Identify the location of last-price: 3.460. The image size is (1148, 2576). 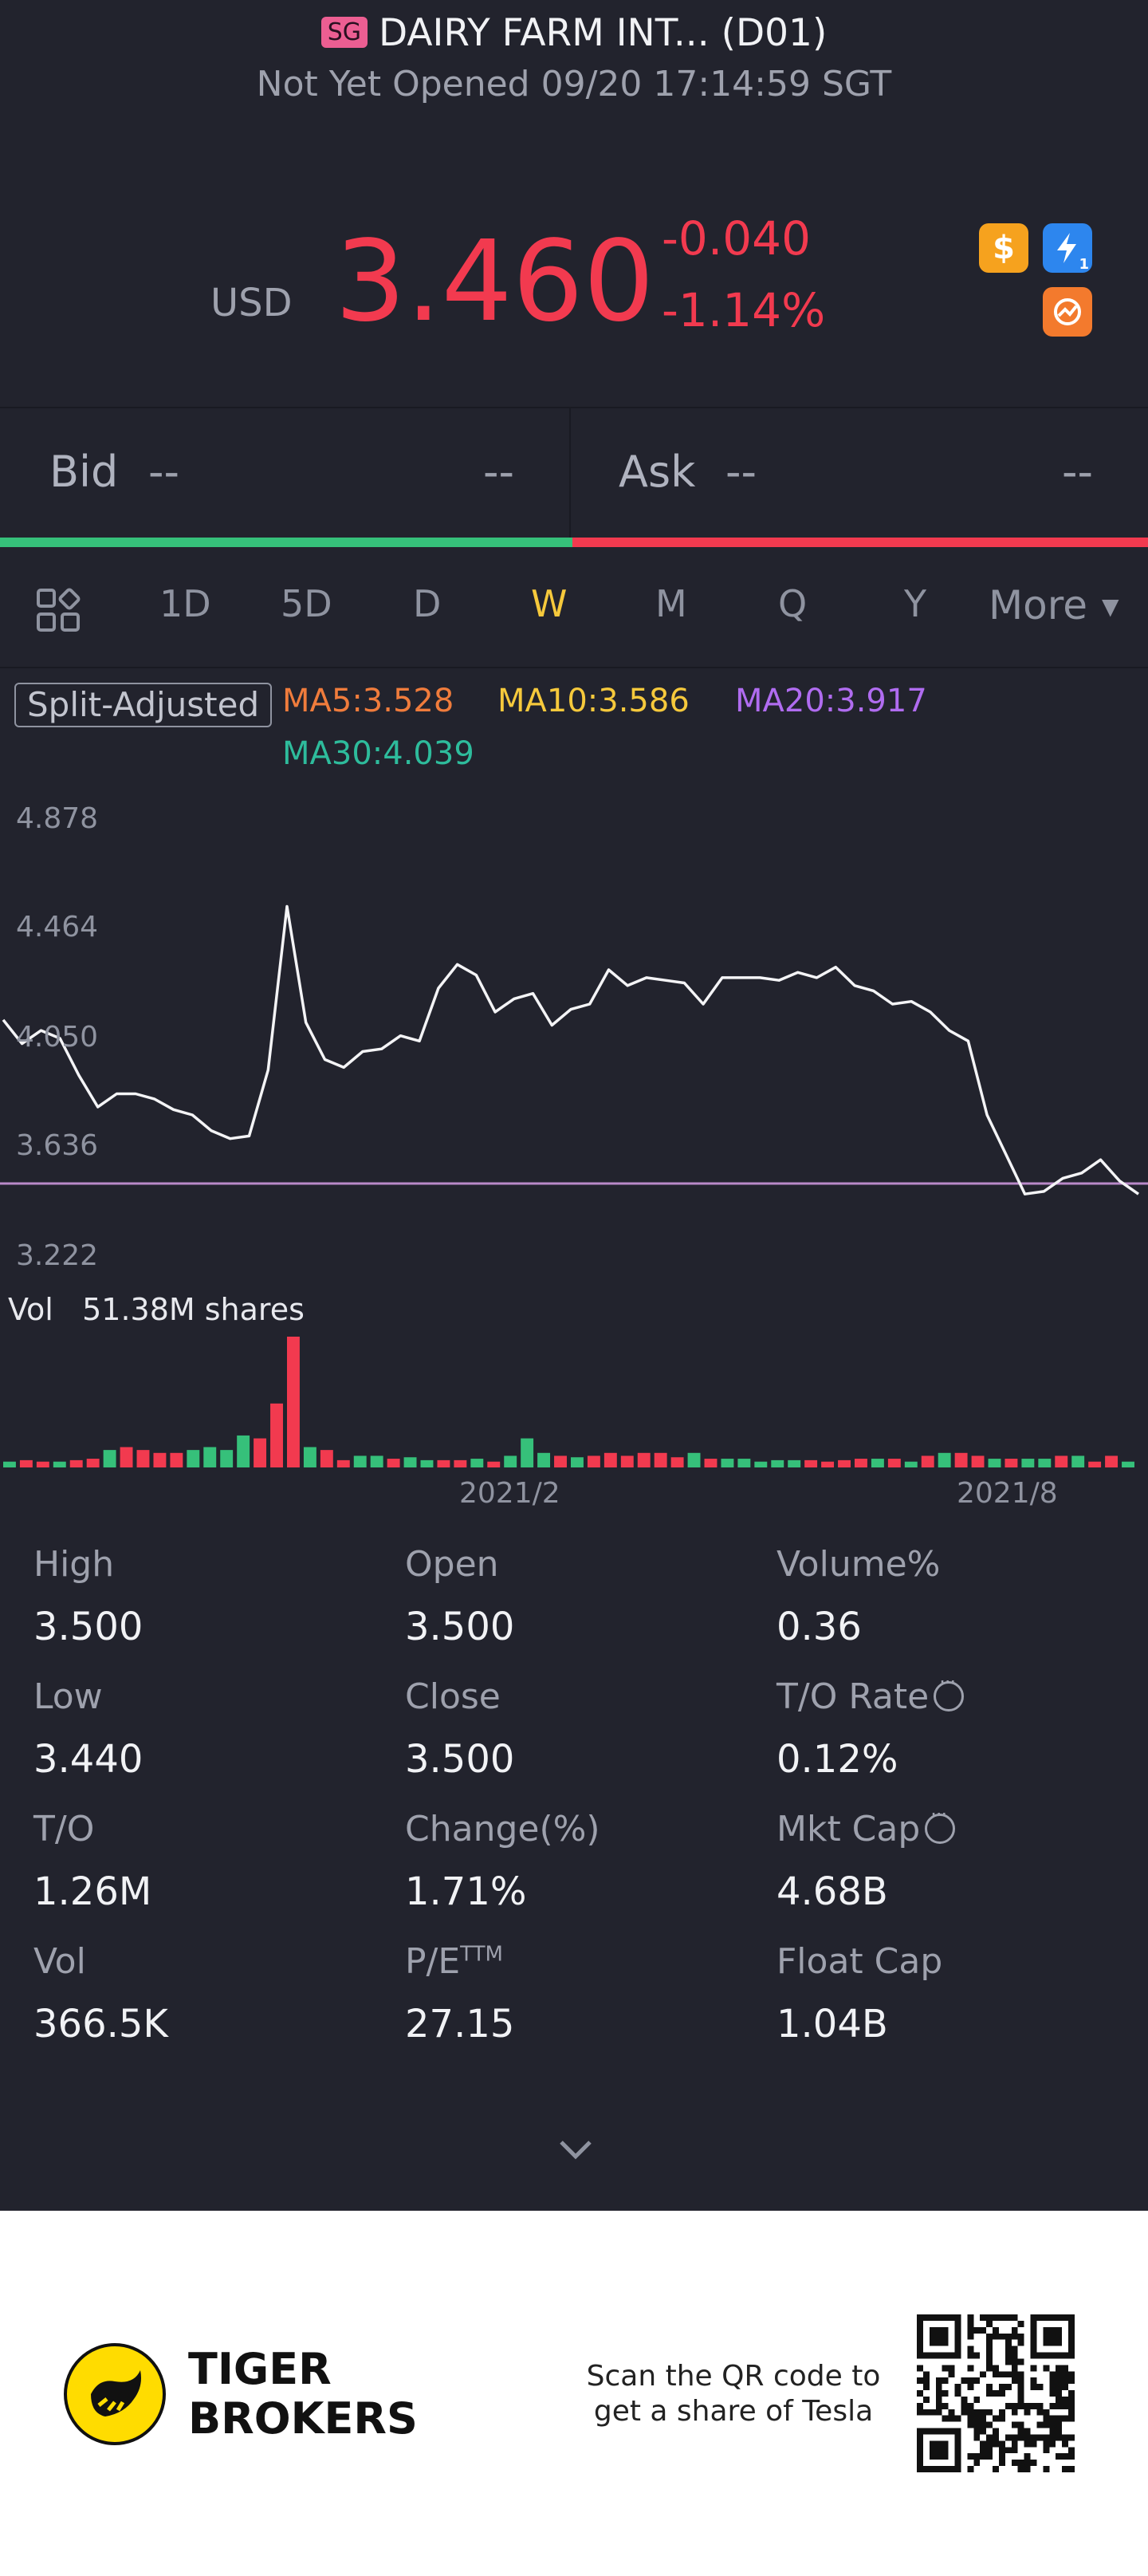
(495, 282).